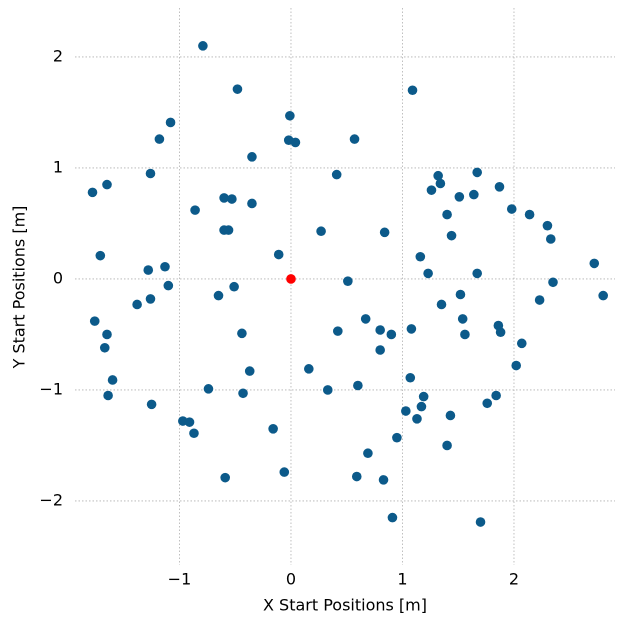 The image size is (624, 623). Describe the element at coordinates (19, 288) in the screenshot. I see `y-axis-label: Y Start Positions [m]` at that location.